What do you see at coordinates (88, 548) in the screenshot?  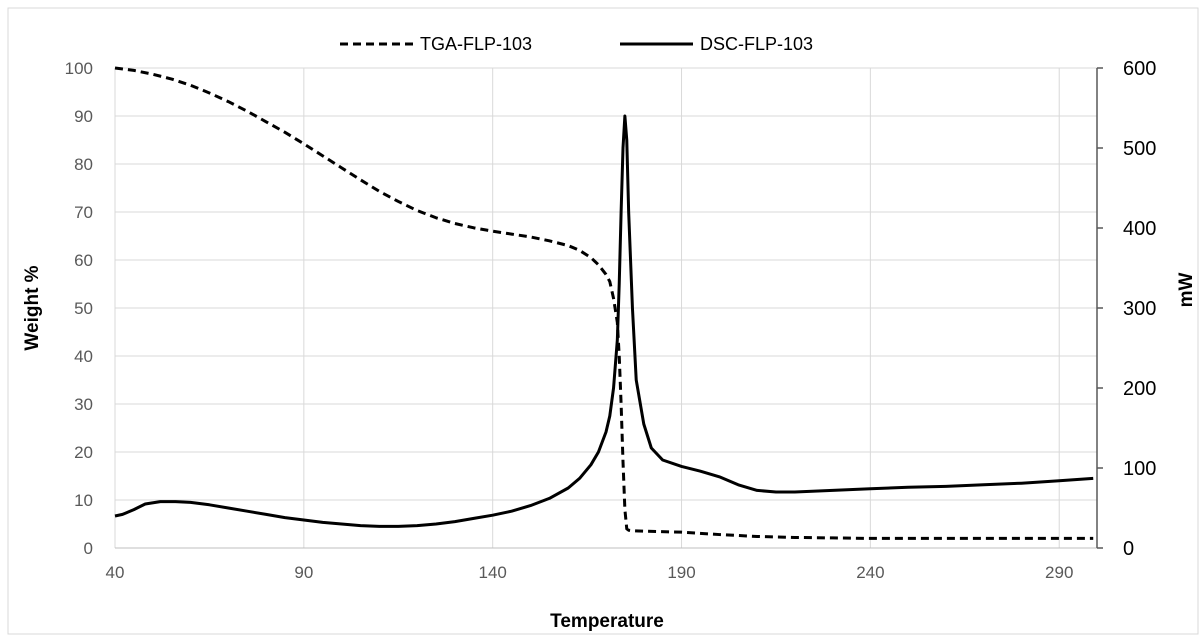 I see `y-left-tick-label: 0` at bounding box center [88, 548].